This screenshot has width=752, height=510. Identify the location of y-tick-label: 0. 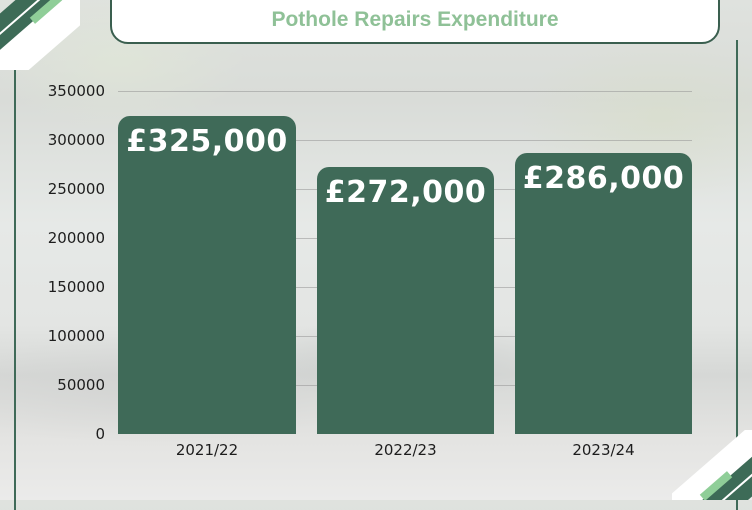
(100, 434).